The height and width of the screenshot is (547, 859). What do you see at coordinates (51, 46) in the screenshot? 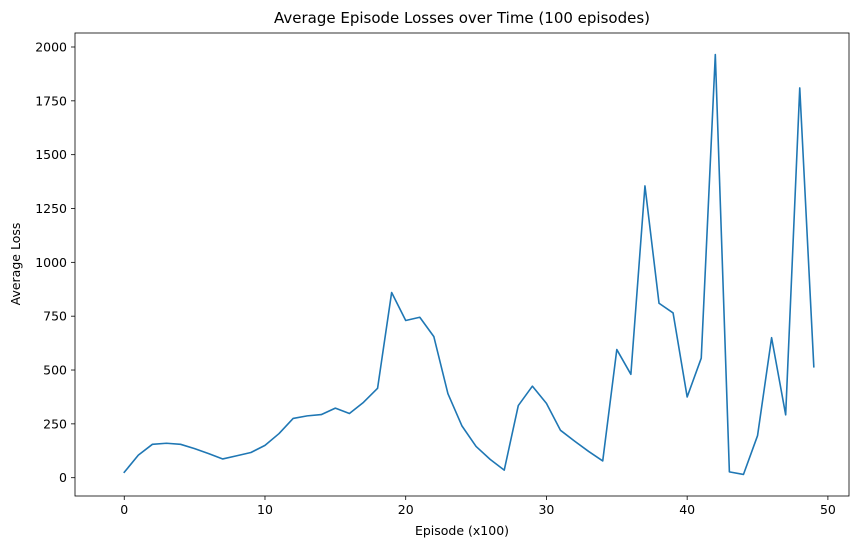
I see `y-tick-label: 2000` at bounding box center [51, 46].